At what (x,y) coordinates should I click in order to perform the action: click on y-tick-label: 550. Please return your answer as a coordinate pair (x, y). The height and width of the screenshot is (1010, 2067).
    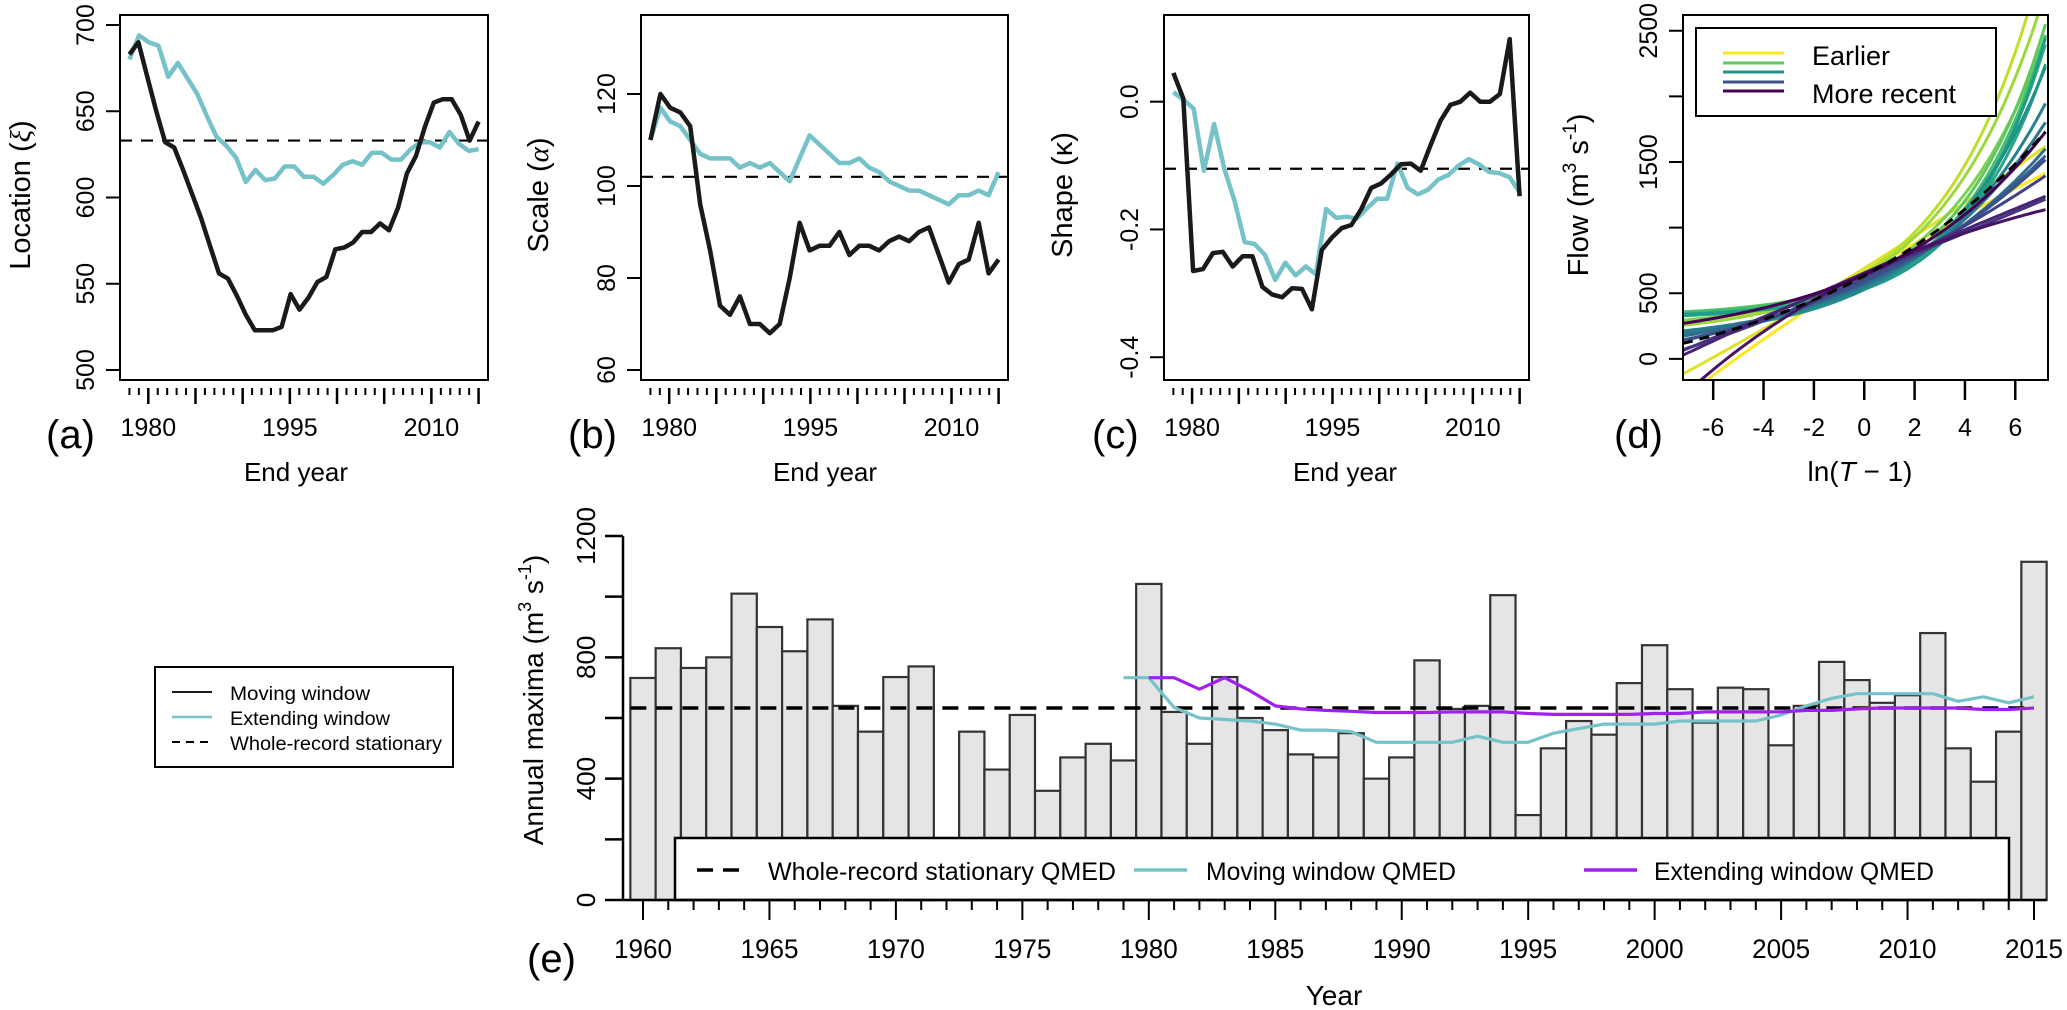
    Looking at the image, I should click on (86, 284).